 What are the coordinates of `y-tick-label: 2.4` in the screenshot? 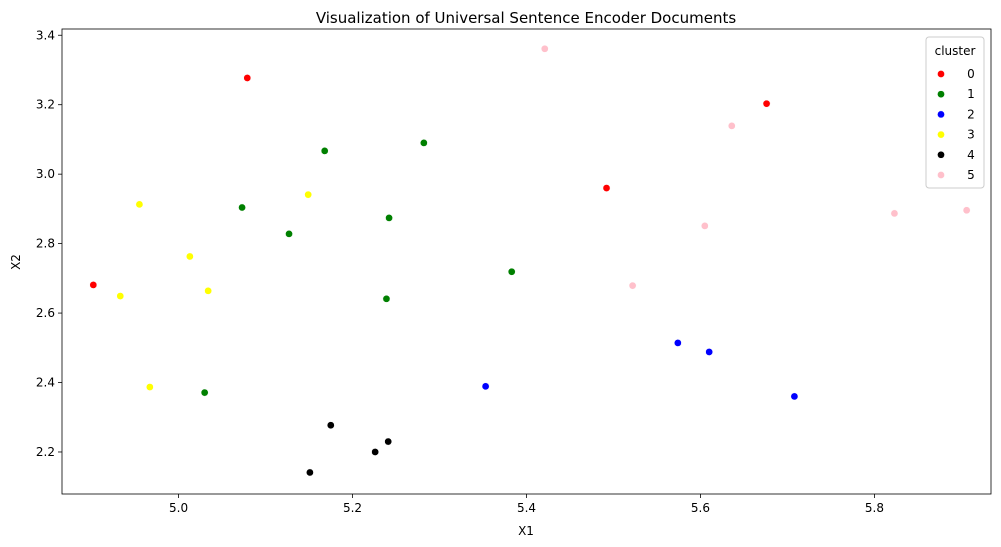 It's located at (45, 383).